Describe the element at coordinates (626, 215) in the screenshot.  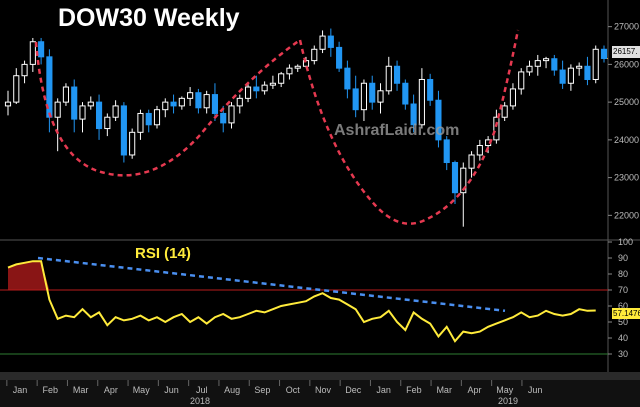
I see `price-tick-label: 22000` at that location.